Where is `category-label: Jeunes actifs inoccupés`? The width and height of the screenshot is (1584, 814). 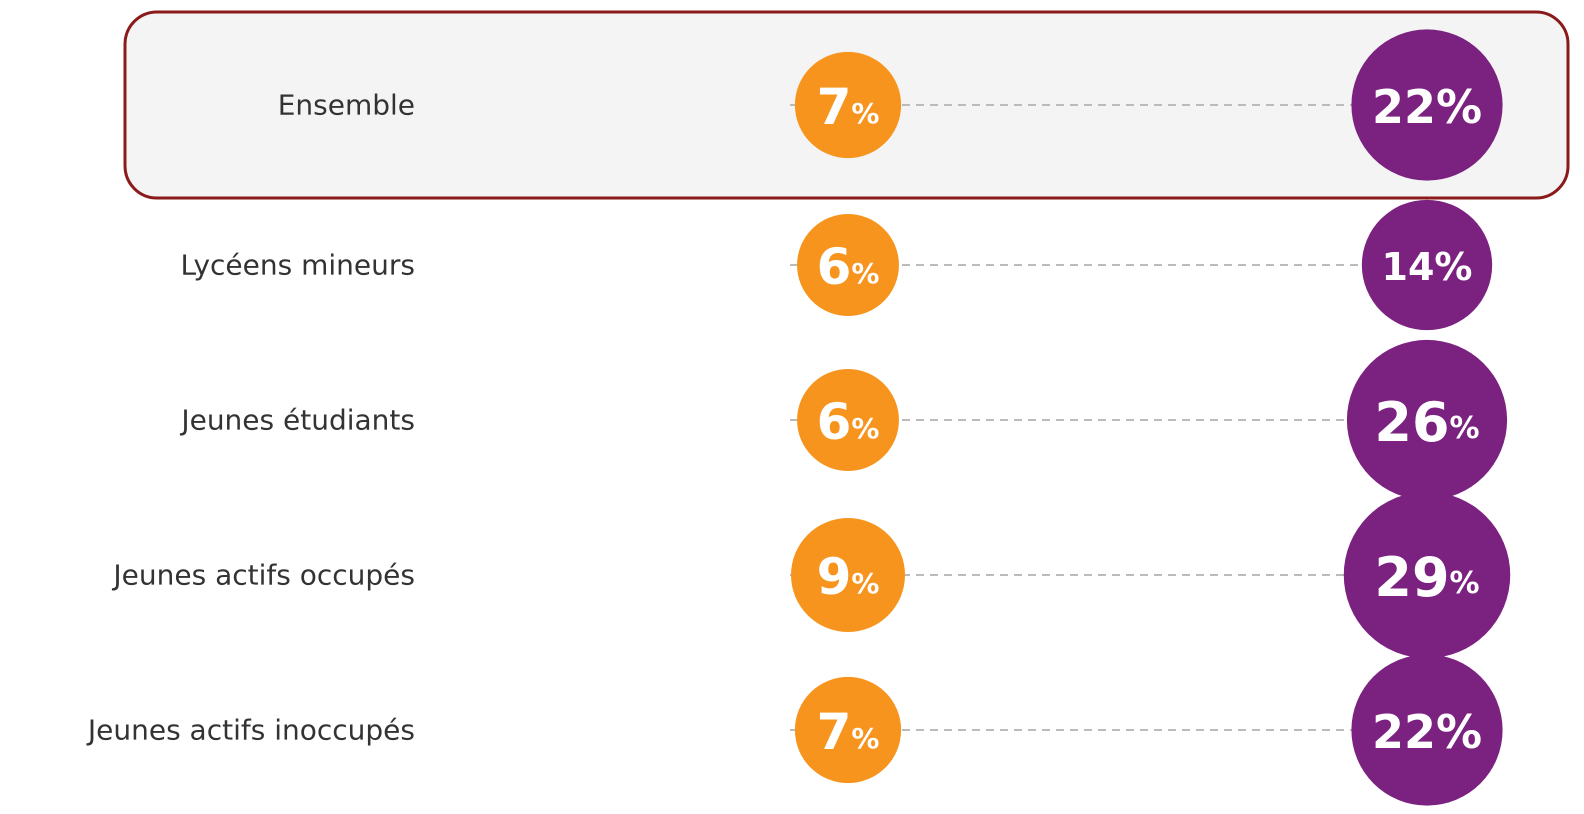 category-label: Jeunes actifs inoccupés is located at coordinates (250, 730).